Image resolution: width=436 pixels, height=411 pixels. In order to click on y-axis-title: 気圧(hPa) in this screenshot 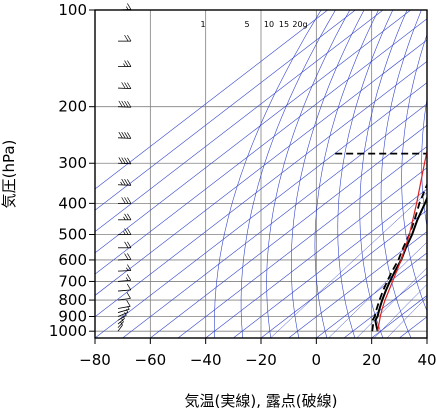, I will do `click(9, 174)`.